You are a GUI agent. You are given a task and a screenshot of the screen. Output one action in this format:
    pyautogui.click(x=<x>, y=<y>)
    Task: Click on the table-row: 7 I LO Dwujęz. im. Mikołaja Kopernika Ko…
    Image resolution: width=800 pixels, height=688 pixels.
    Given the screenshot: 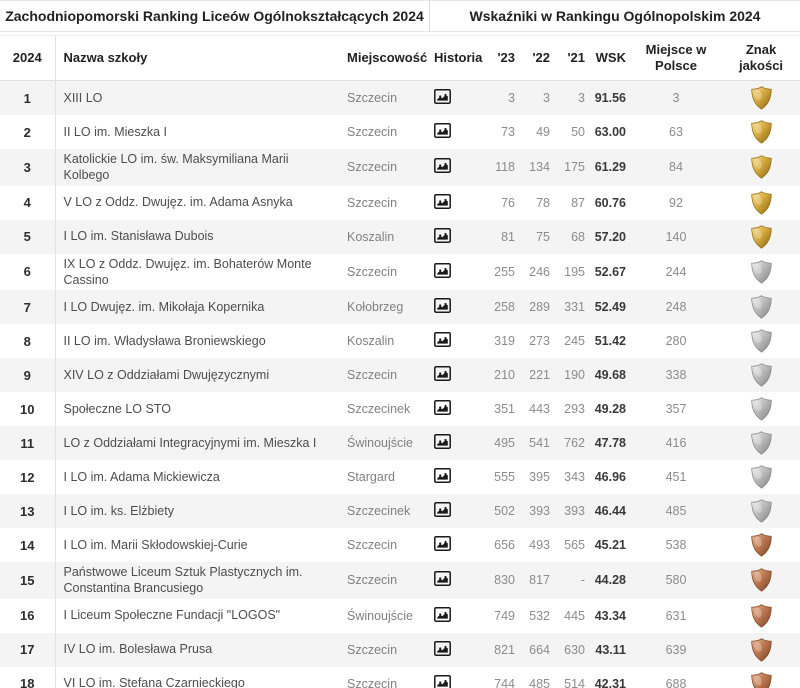 What is the action you would take?
    pyautogui.click(x=400, y=307)
    